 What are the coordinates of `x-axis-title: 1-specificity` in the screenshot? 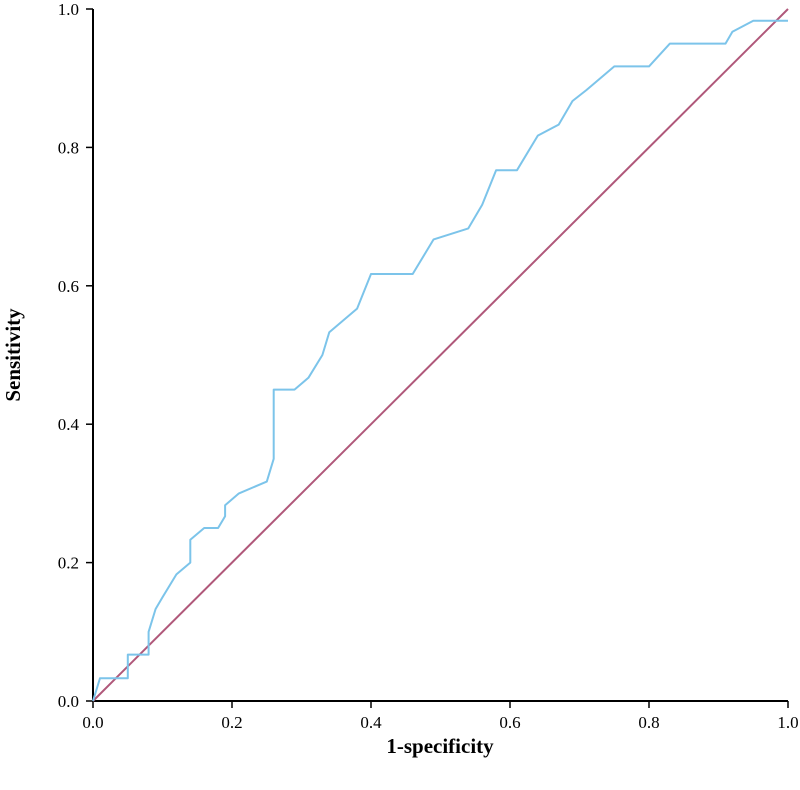 It's located at (440, 746).